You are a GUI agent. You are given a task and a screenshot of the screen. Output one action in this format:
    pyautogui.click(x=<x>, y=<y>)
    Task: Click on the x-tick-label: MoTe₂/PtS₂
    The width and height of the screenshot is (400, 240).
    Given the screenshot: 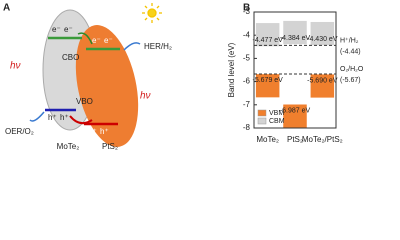 What is the action you would take?
    pyautogui.click(x=322, y=139)
    